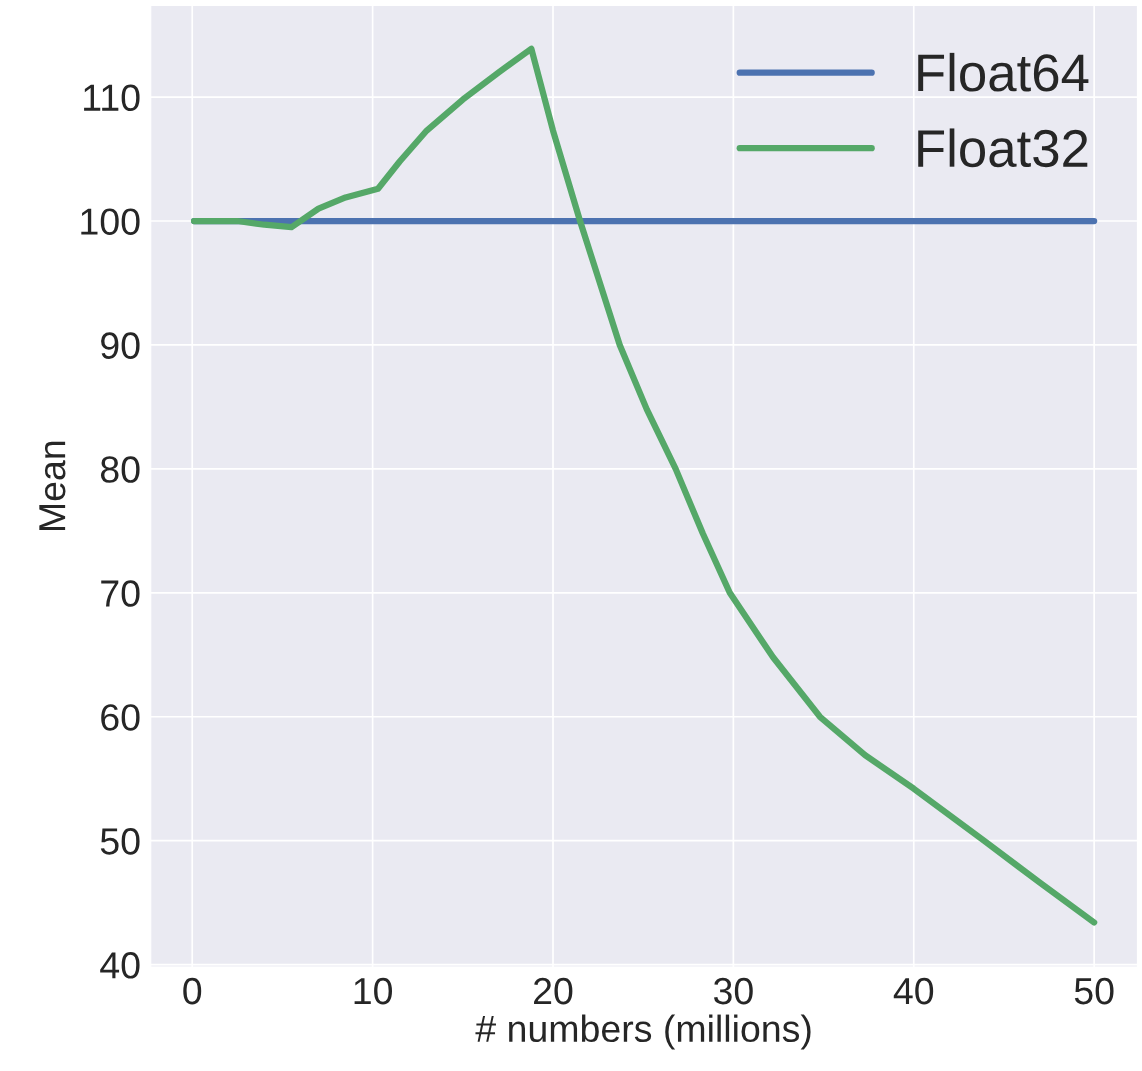 The height and width of the screenshot is (1071, 1142). I want to click on y-tick-label: 70, so click(120, 593).